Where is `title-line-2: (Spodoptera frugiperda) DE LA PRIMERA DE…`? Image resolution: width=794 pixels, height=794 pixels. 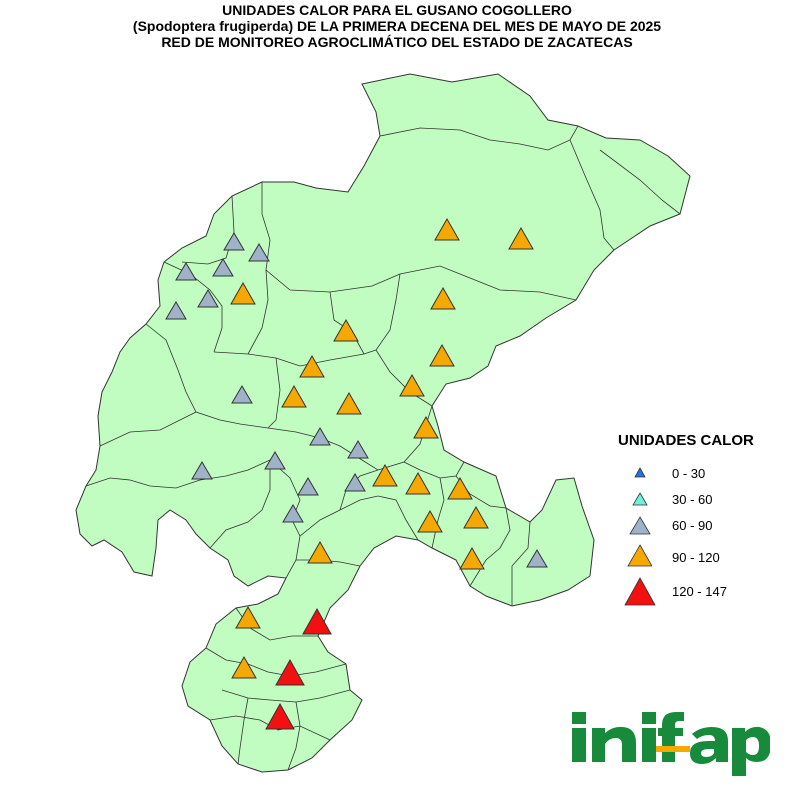 title-line-2: (Spodoptera frugiperda) DE LA PRIMERA DE… is located at coordinates (397, 26).